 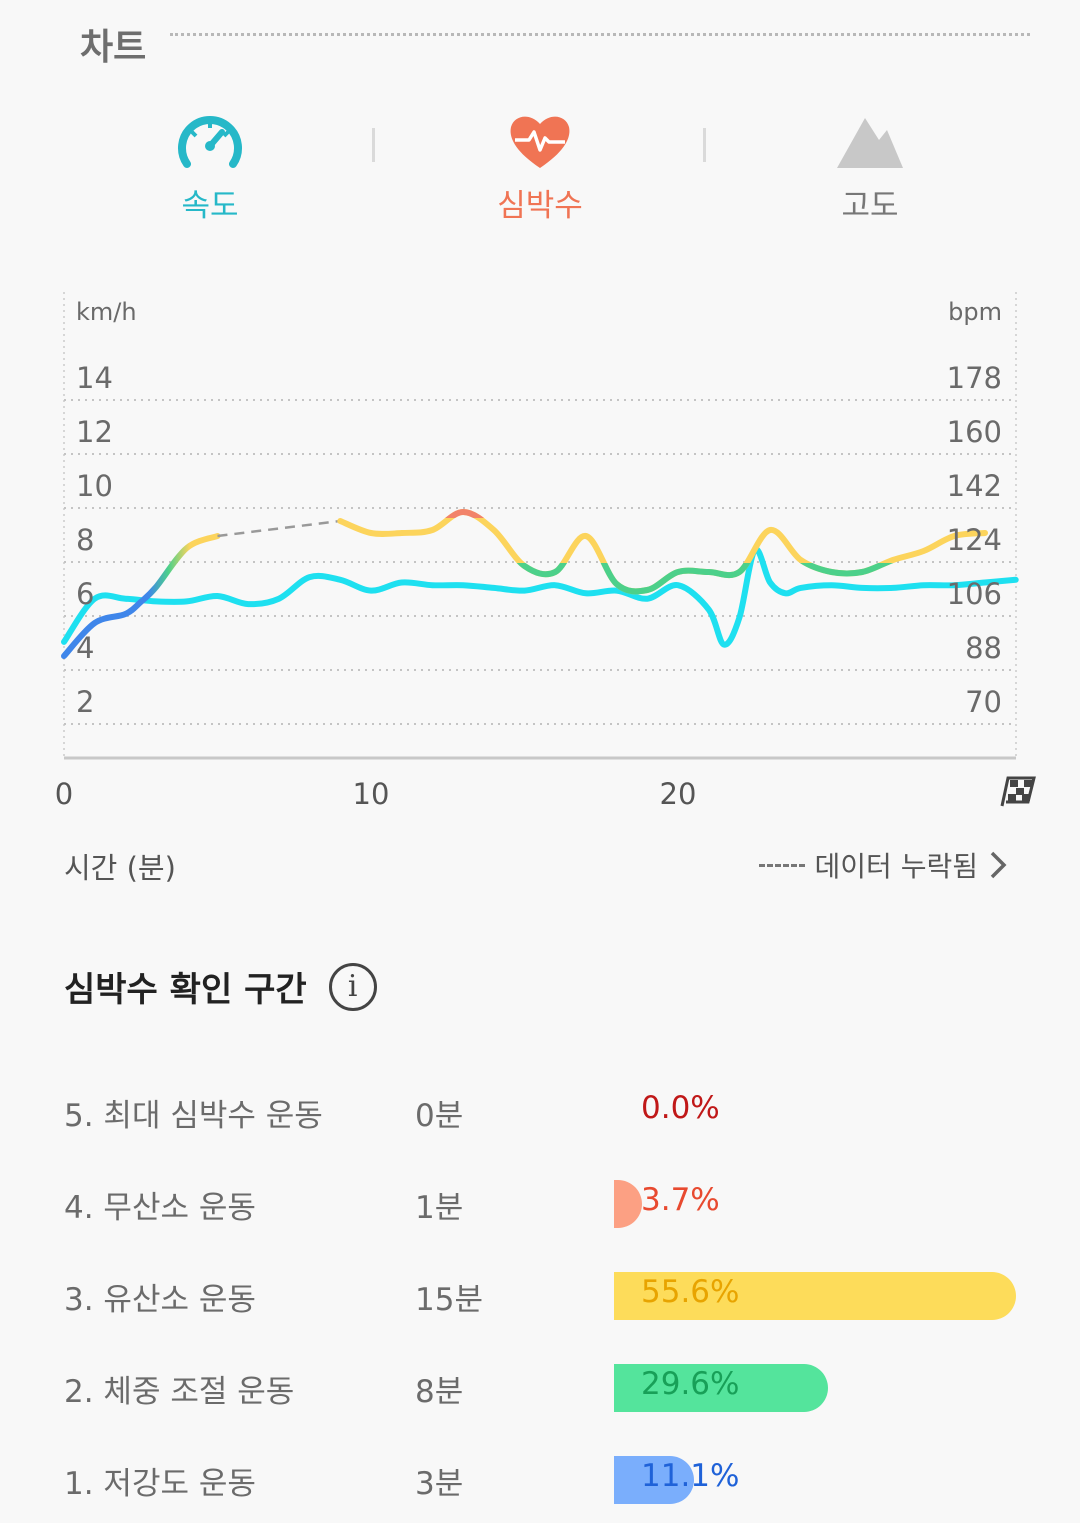 What do you see at coordinates (210, 142) in the screenshot?
I see `speedometer-icon` at bounding box center [210, 142].